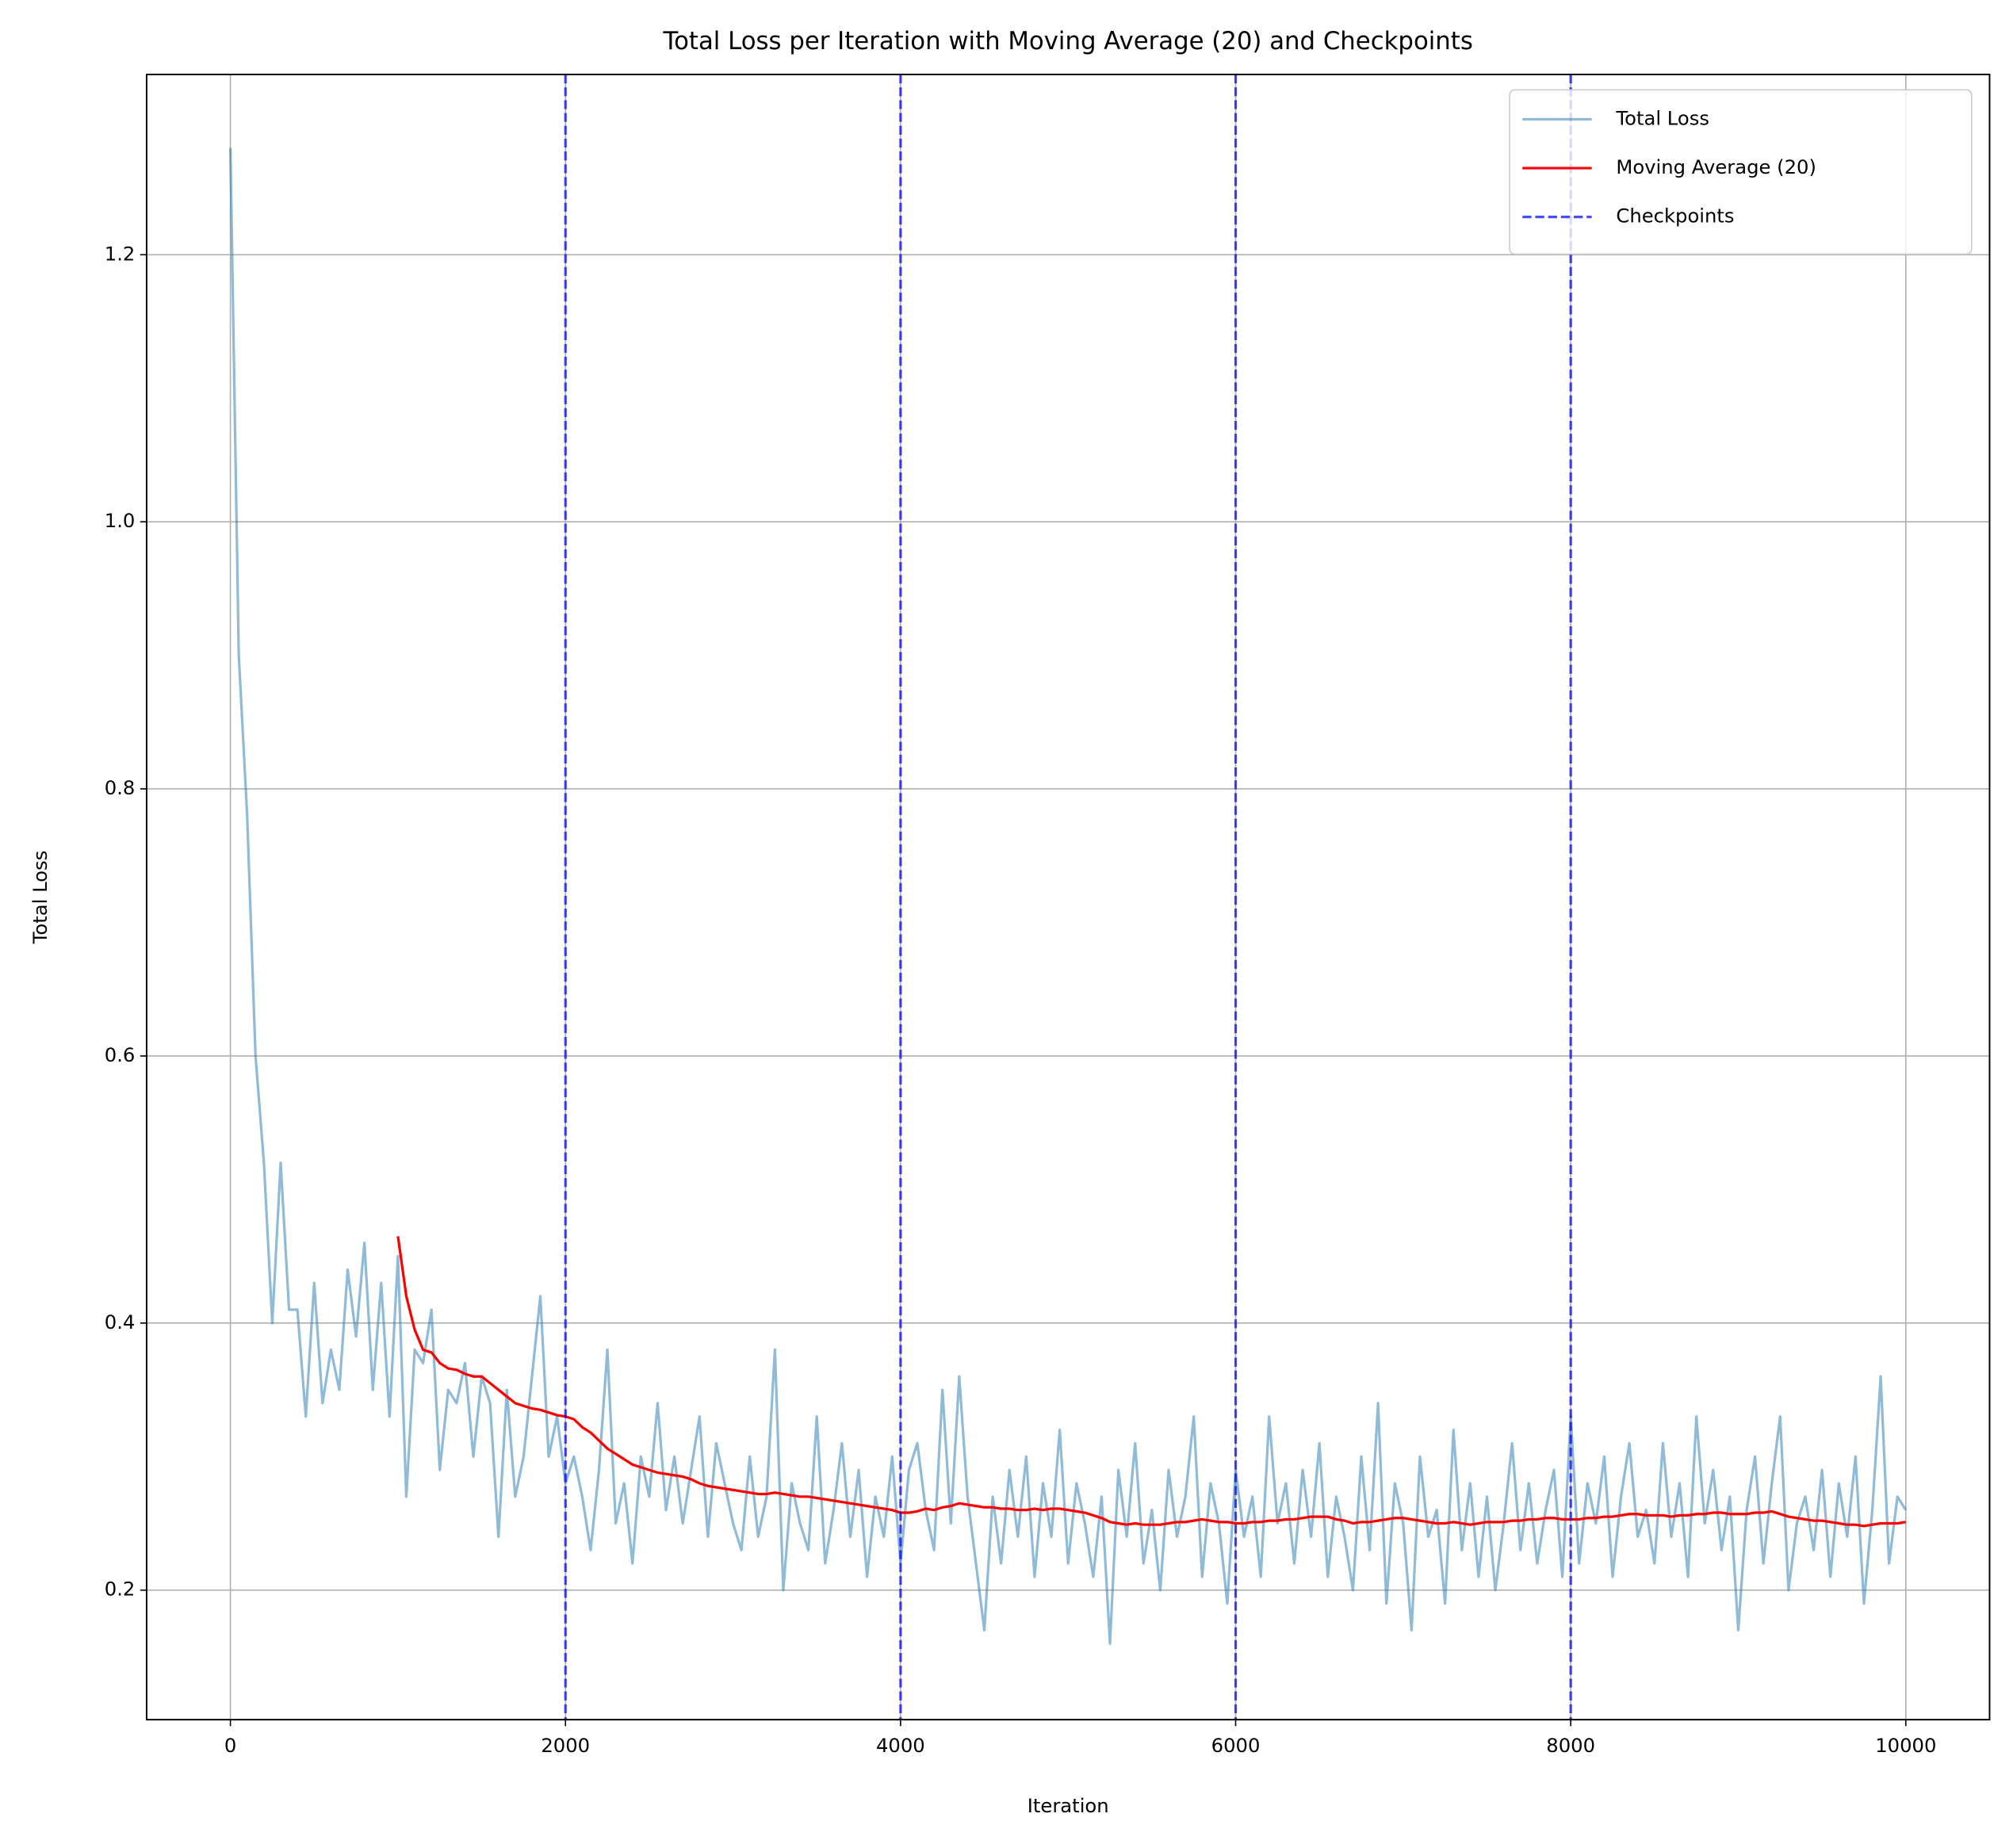 The width and height of the screenshot is (2013, 1848). Describe the element at coordinates (230, 1746) in the screenshot. I see `x-tick-label: 0` at that location.